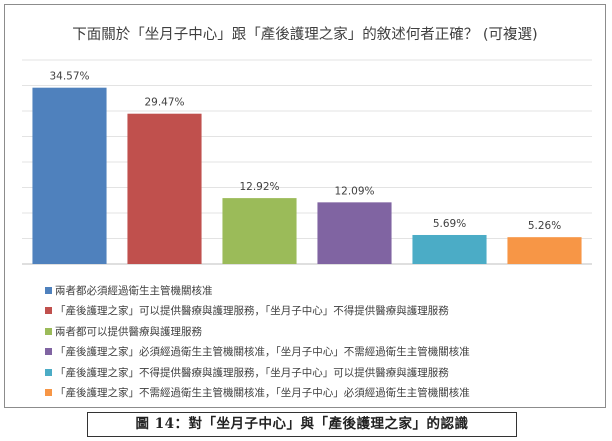  What do you see at coordinates (262, 393) in the screenshot?
I see `legend-label-6: 「產後護理之家」不需經過衛生主管機關核准，「坐月子中心」必須經過衛生主管機關核准` at bounding box center [262, 393].